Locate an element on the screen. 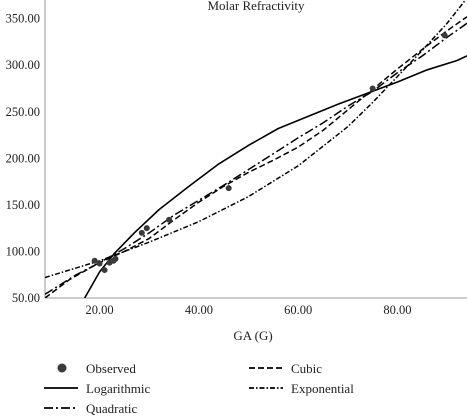 This screenshot has width=468, height=418. y-tick-label: 200.00 is located at coordinates (23, 158).